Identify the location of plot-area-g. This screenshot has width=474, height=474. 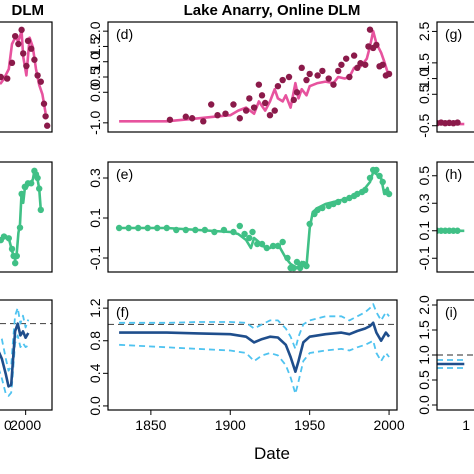
(451, 123).